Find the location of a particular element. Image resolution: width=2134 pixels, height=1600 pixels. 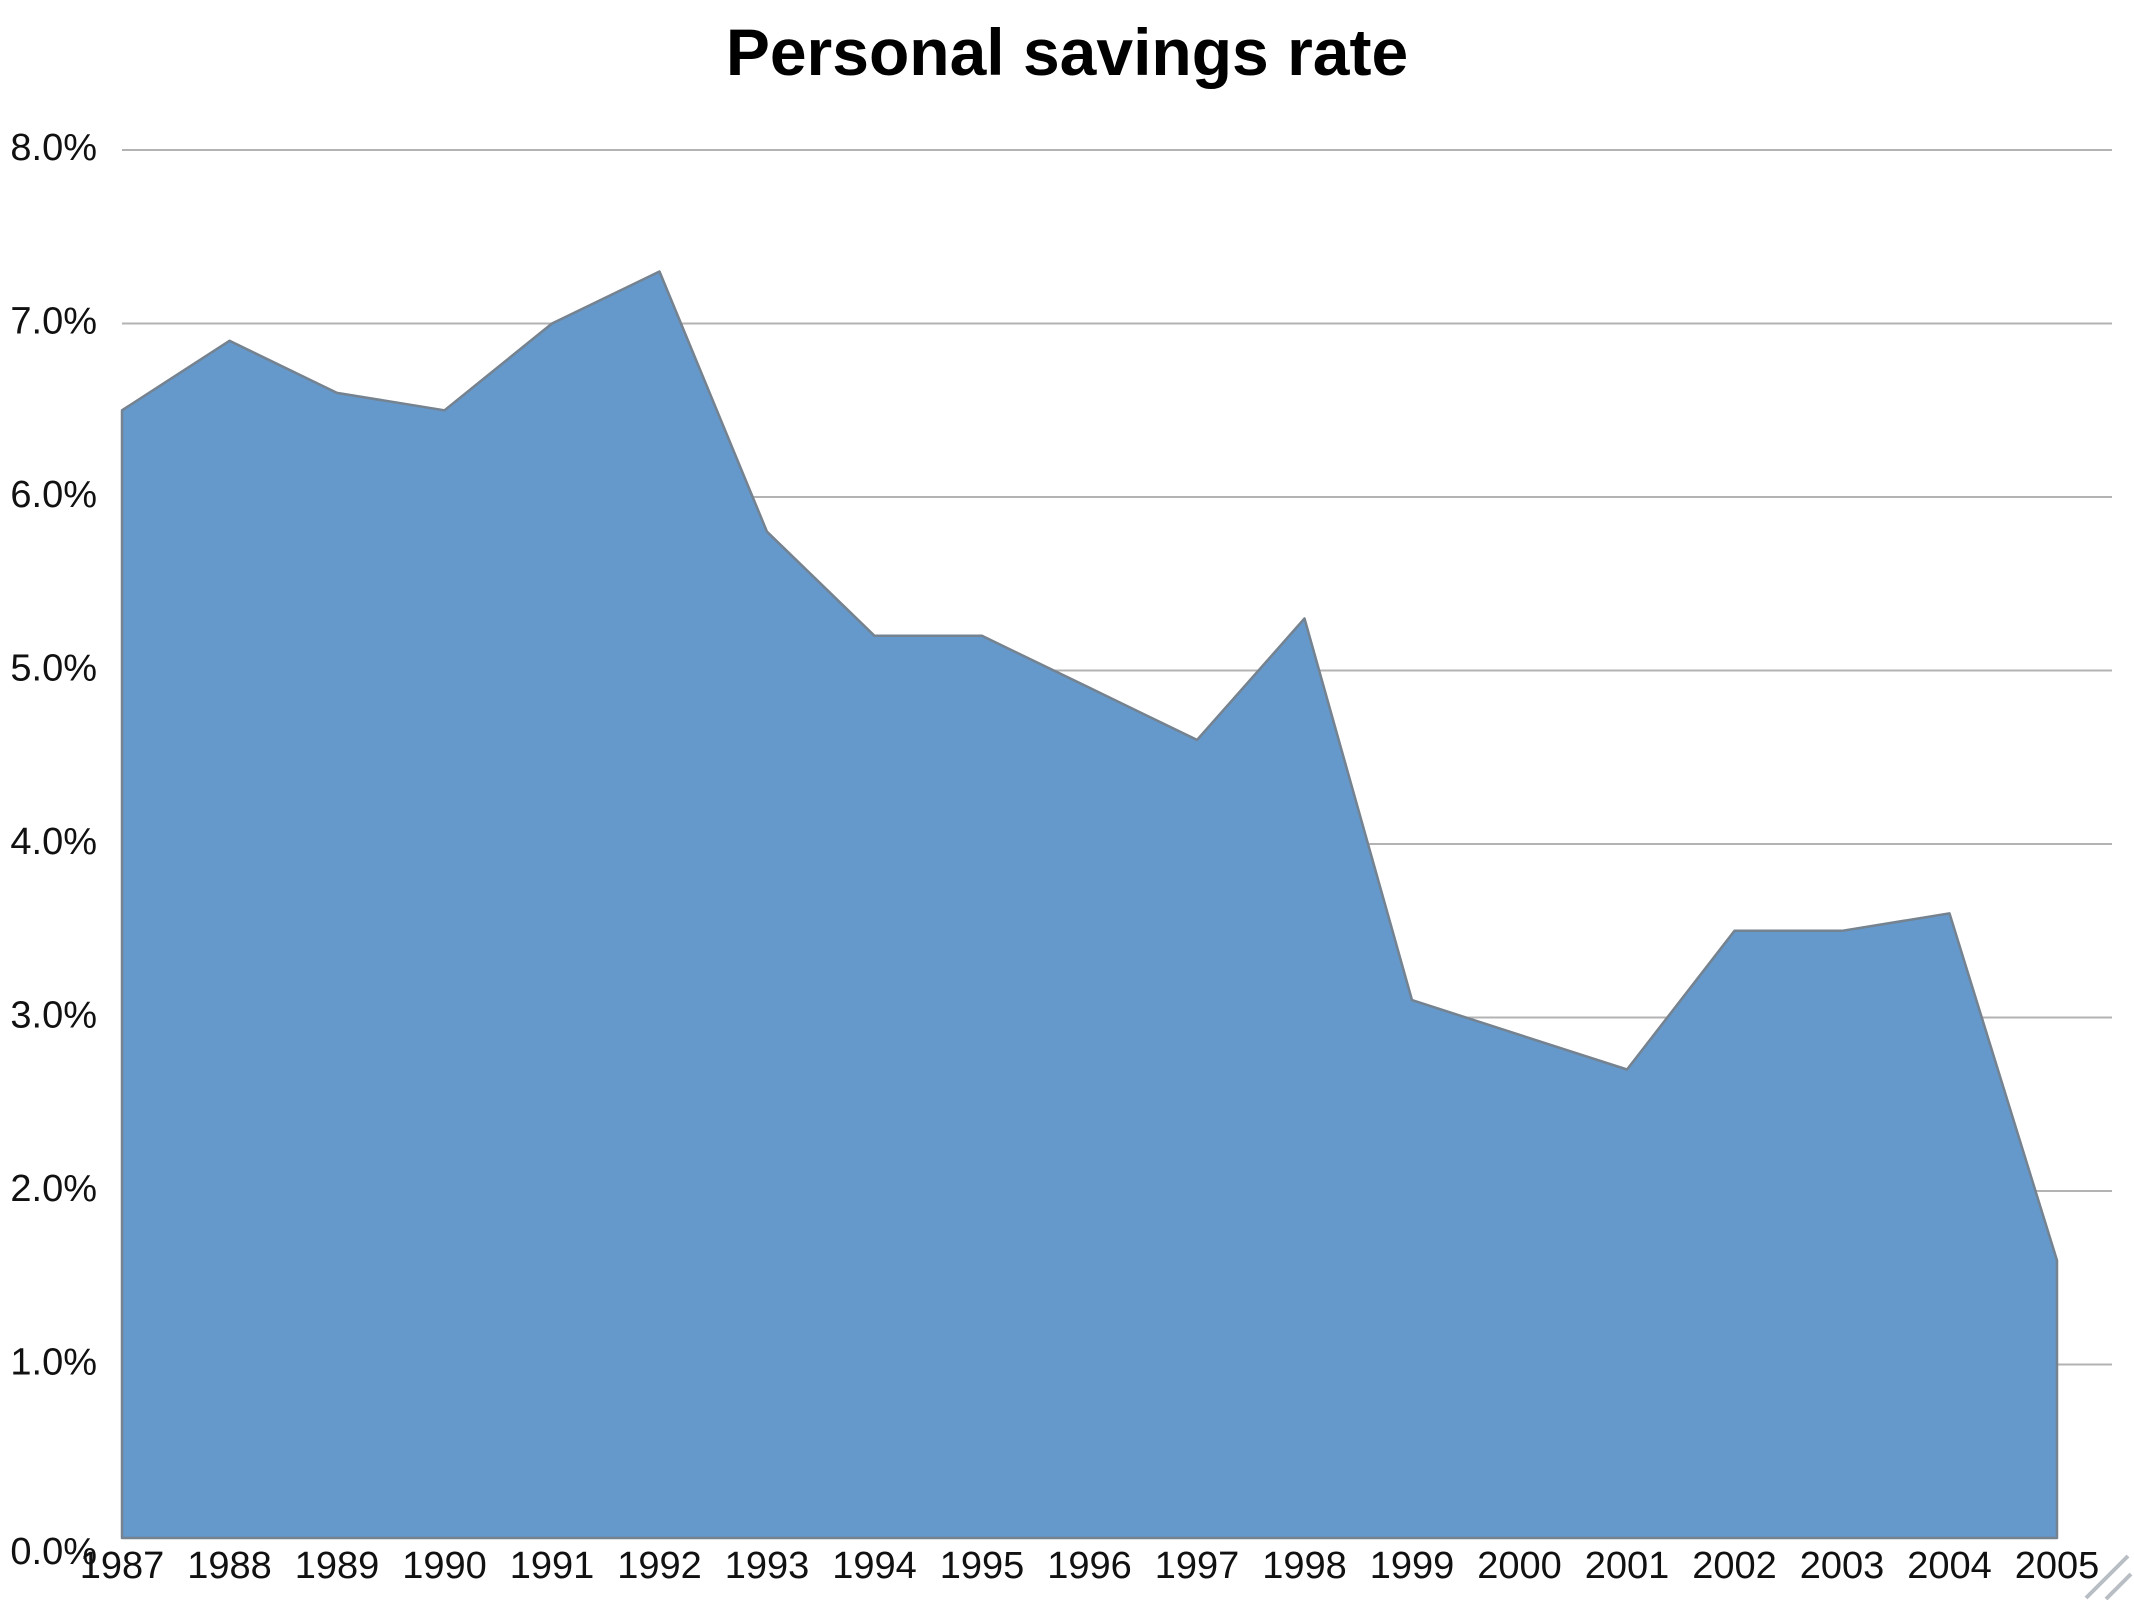

y-axis-tick-label: 8.0% is located at coordinates (53, 148).